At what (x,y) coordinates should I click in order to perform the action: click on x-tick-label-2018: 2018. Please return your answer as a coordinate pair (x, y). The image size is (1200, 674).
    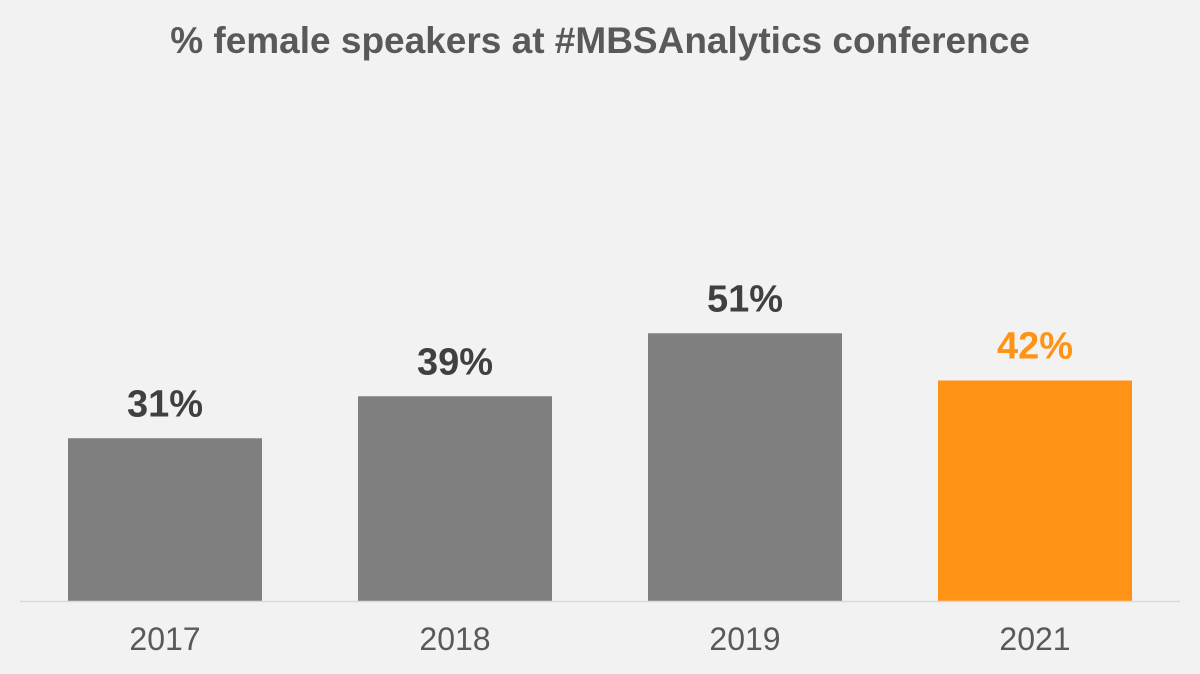
    Looking at the image, I should click on (454, 639).